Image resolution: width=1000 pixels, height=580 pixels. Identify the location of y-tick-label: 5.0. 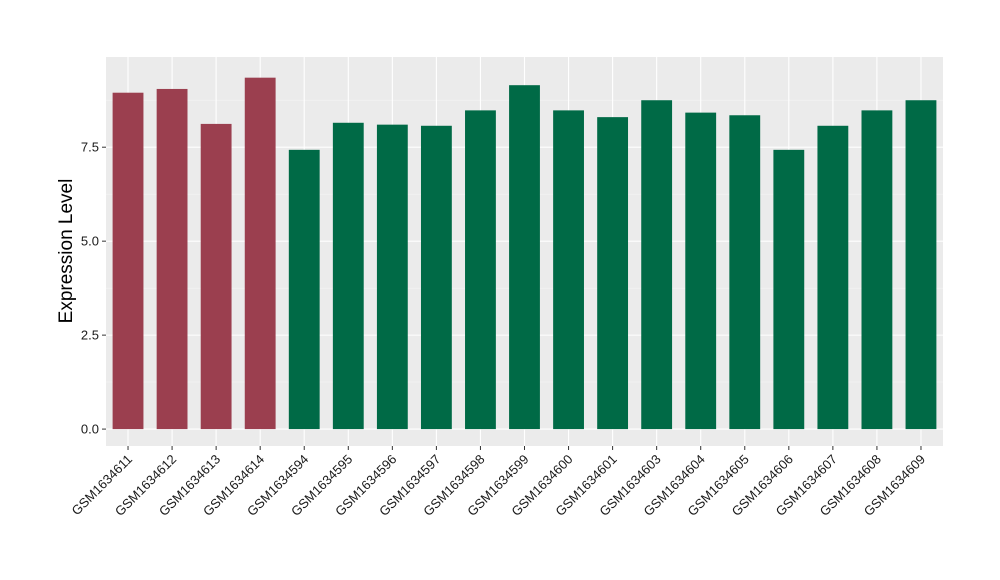
(90, 241).